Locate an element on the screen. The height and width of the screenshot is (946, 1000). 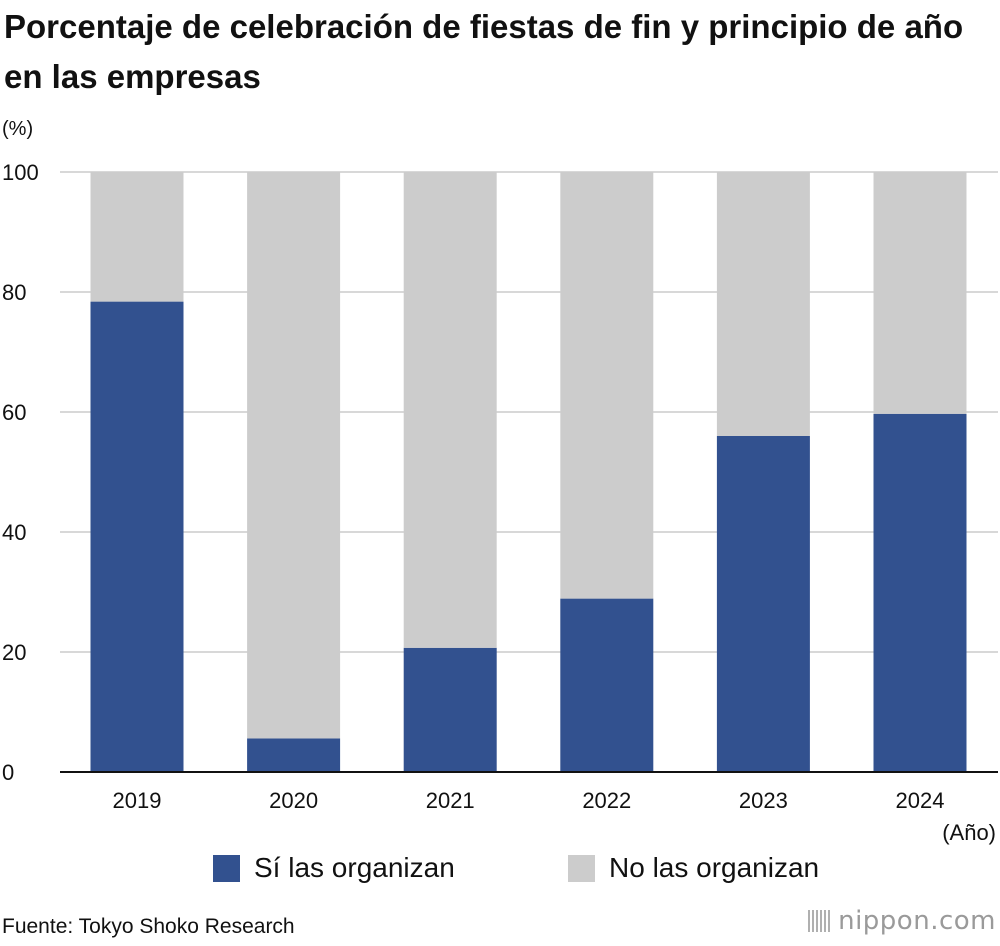
bar-no-2024 is located at coordinates (920, 293).